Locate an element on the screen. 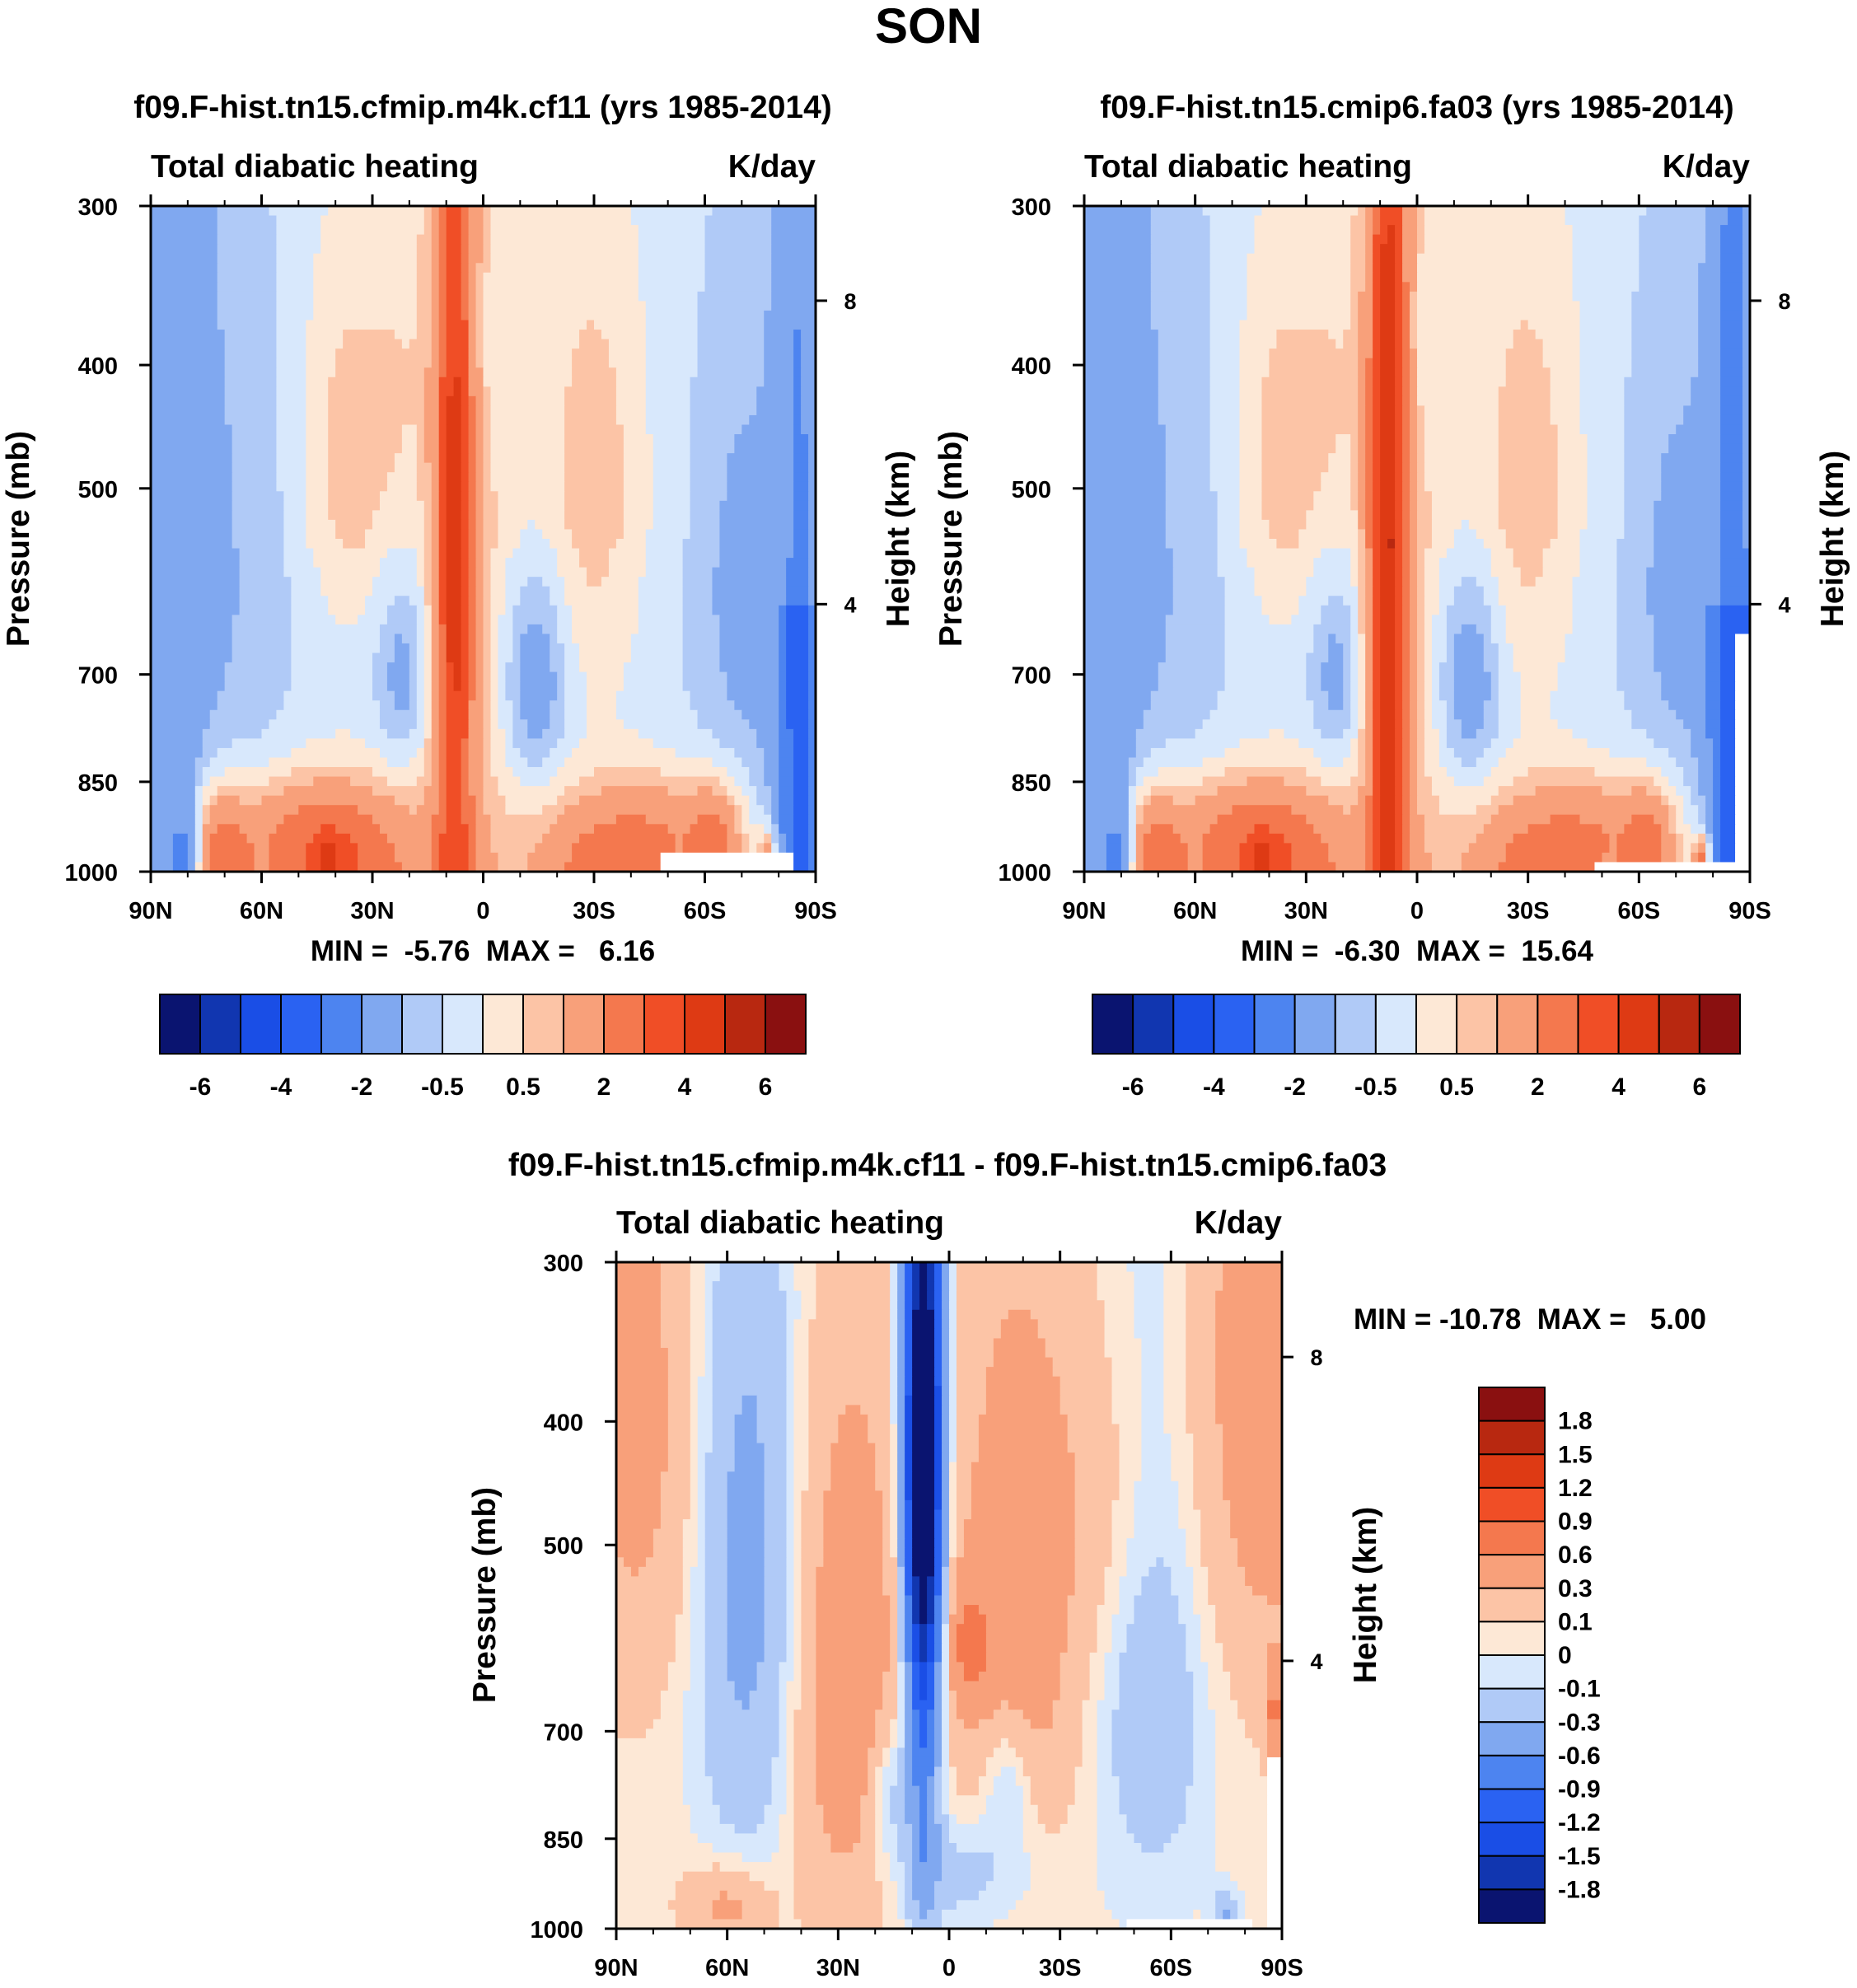  panel-b-colorbar-box is located at coordinates (1639, 1024).